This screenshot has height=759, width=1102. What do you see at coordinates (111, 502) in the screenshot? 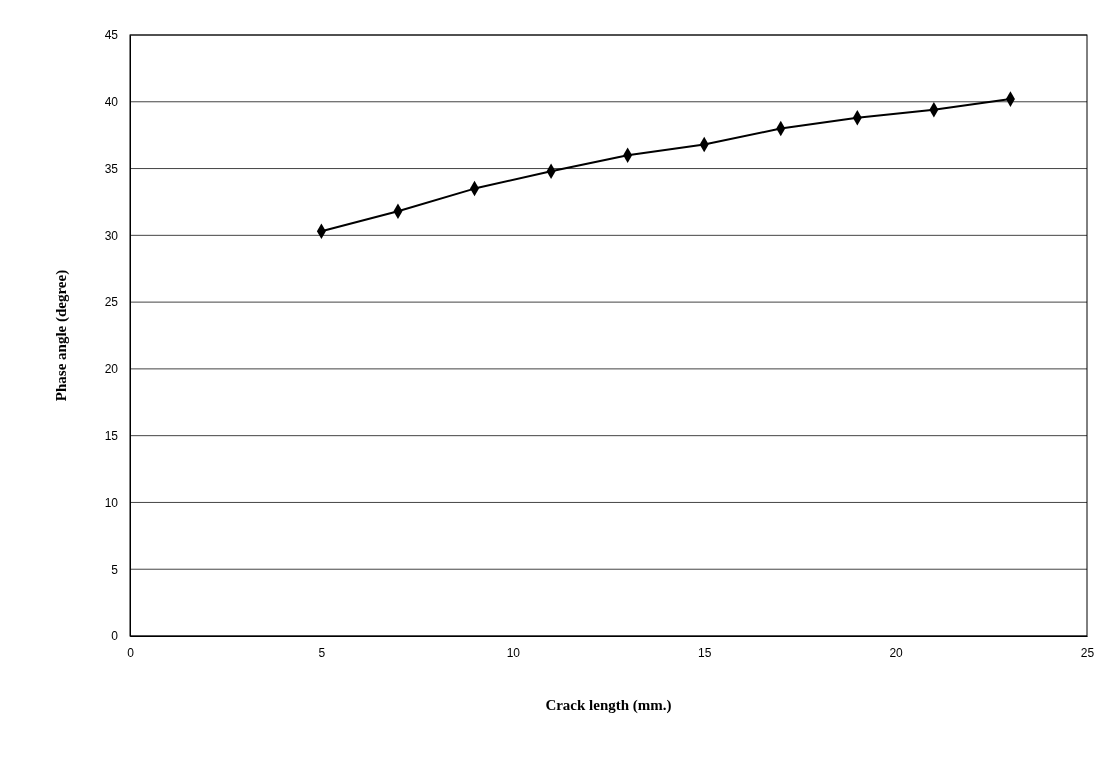
I see `y-tick-label: 10` at bounding box center [111, 502].